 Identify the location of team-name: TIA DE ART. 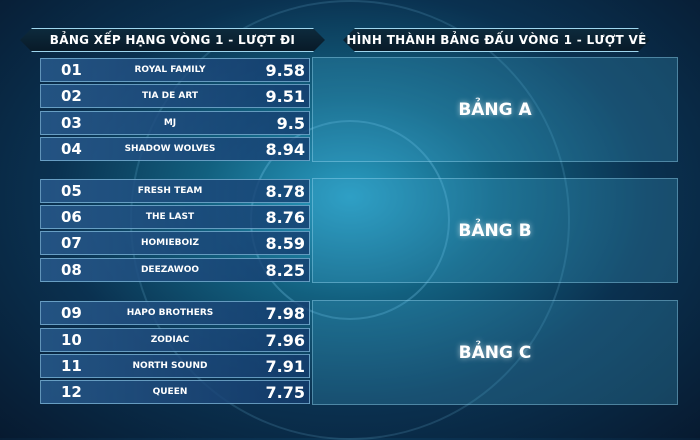
(170, 96).